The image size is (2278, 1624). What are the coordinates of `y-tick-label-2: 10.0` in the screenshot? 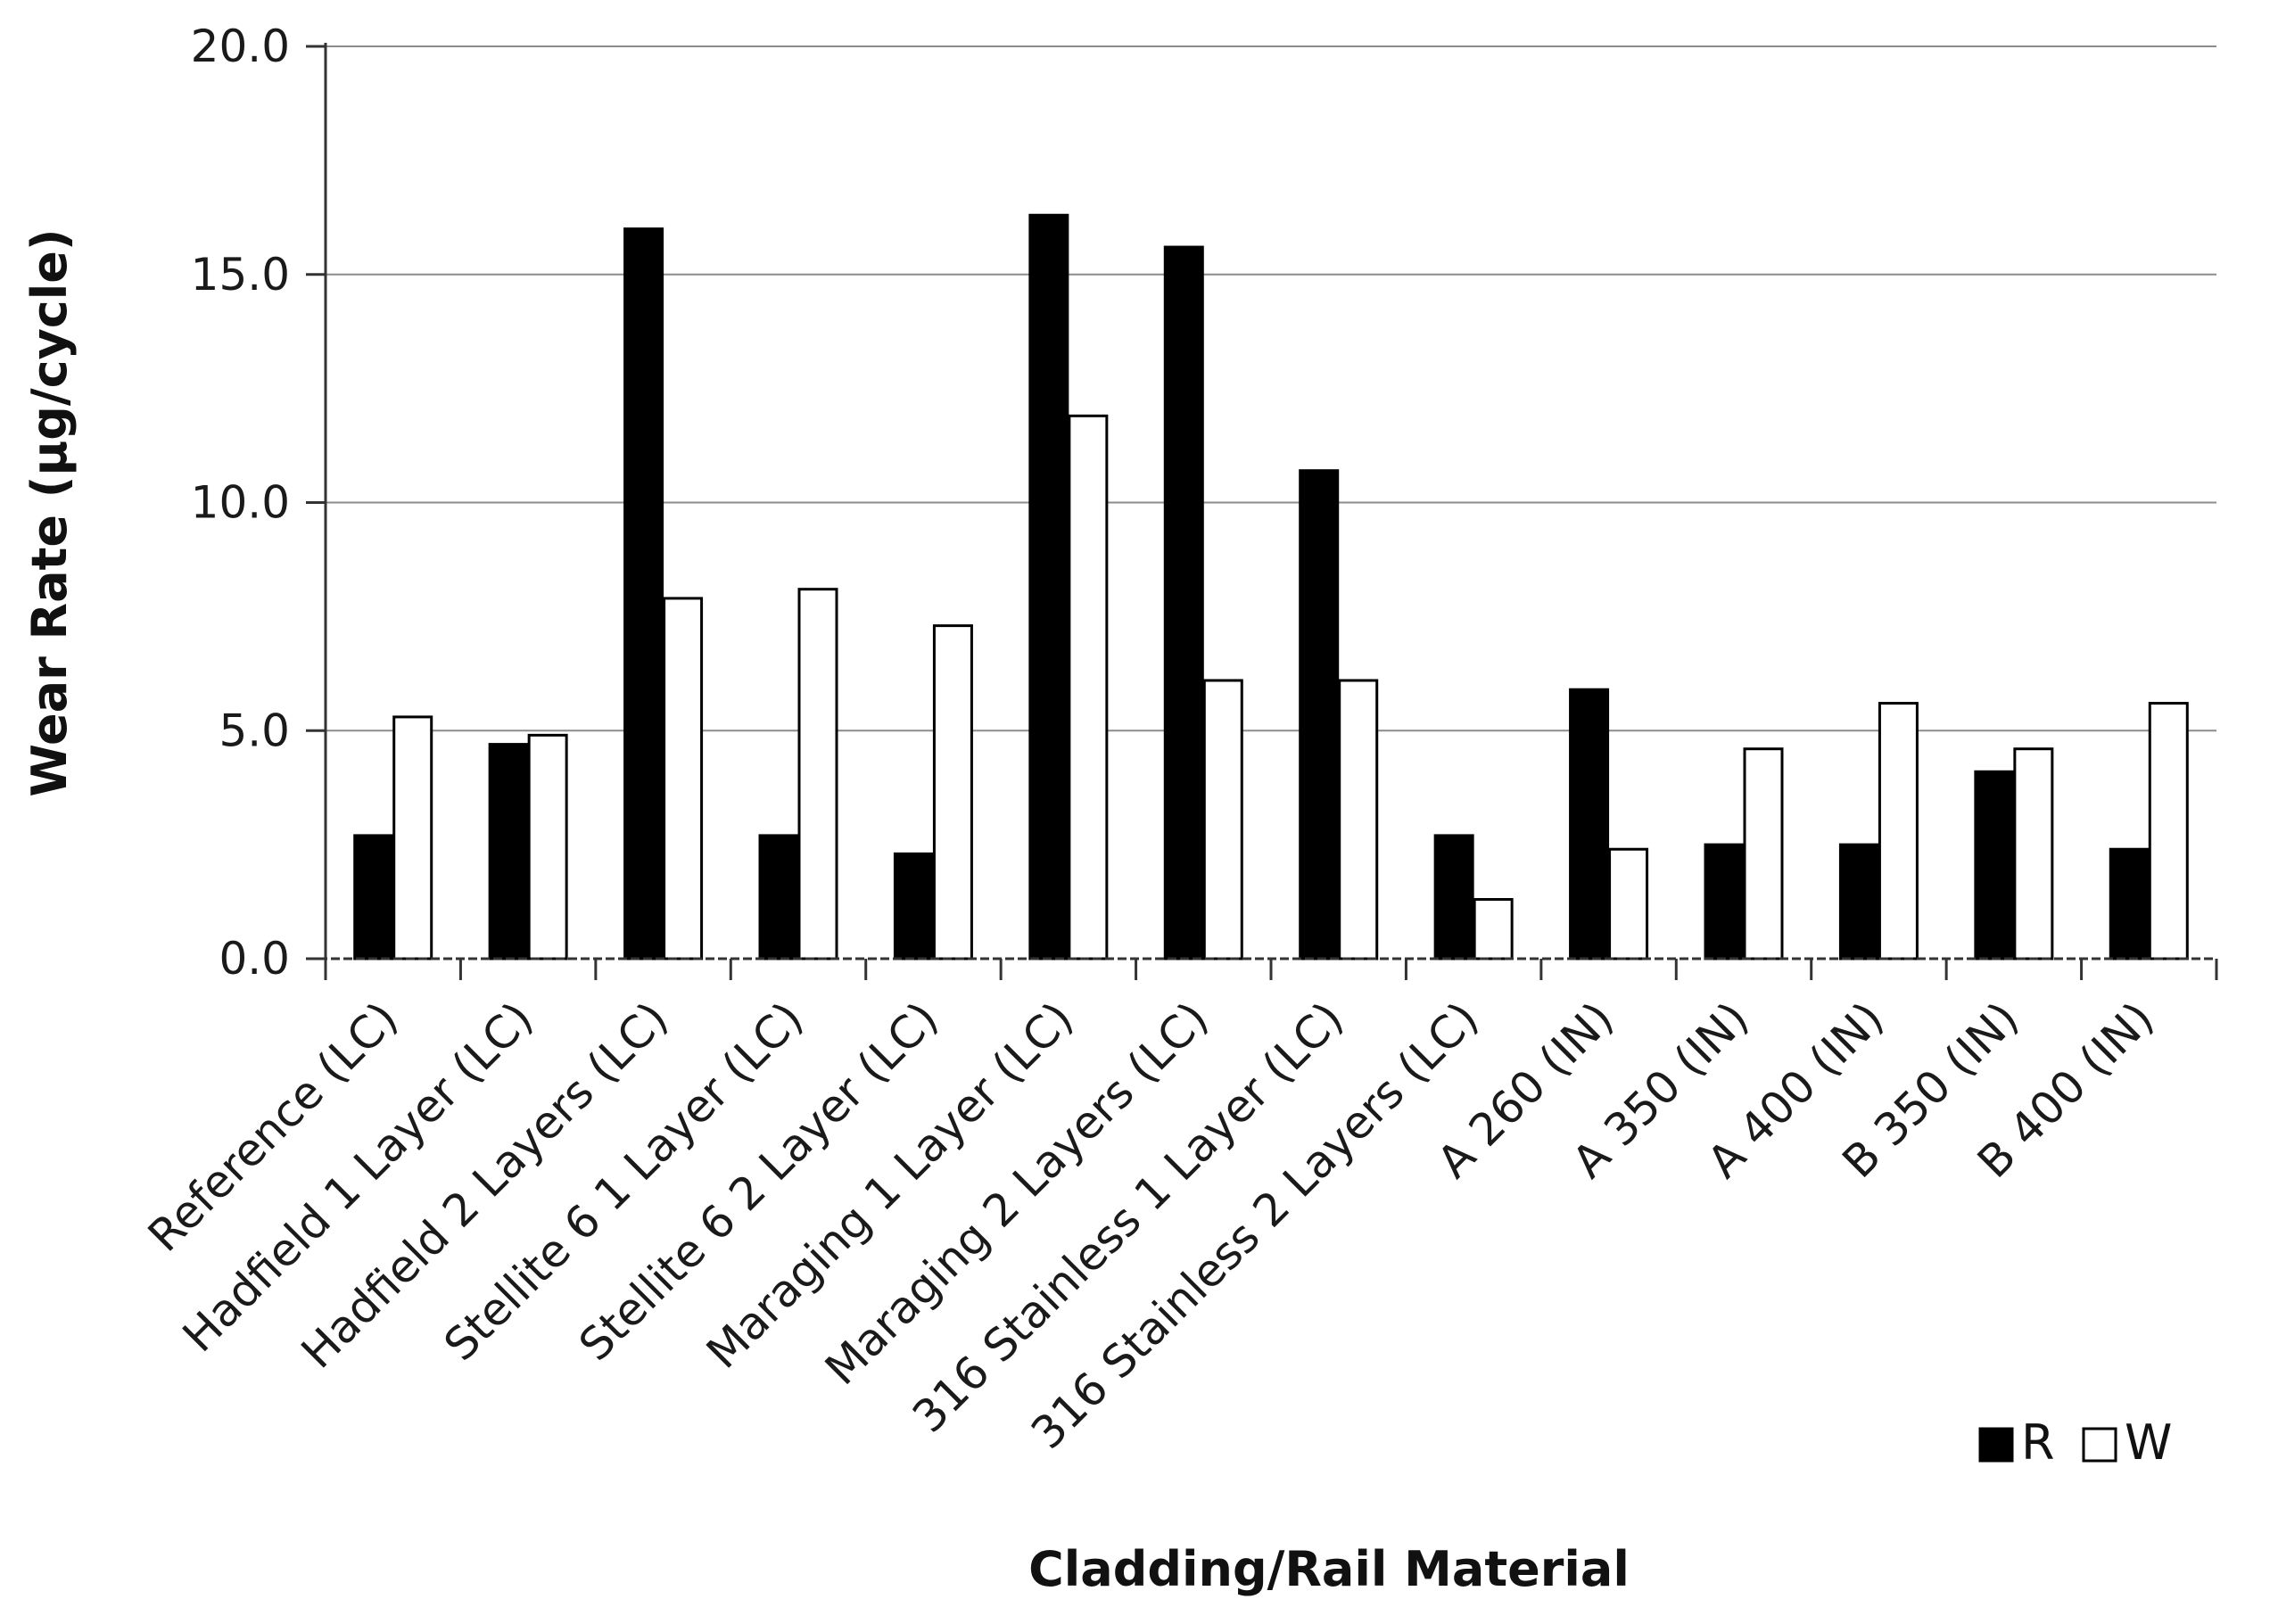 It's located at (240, 503).